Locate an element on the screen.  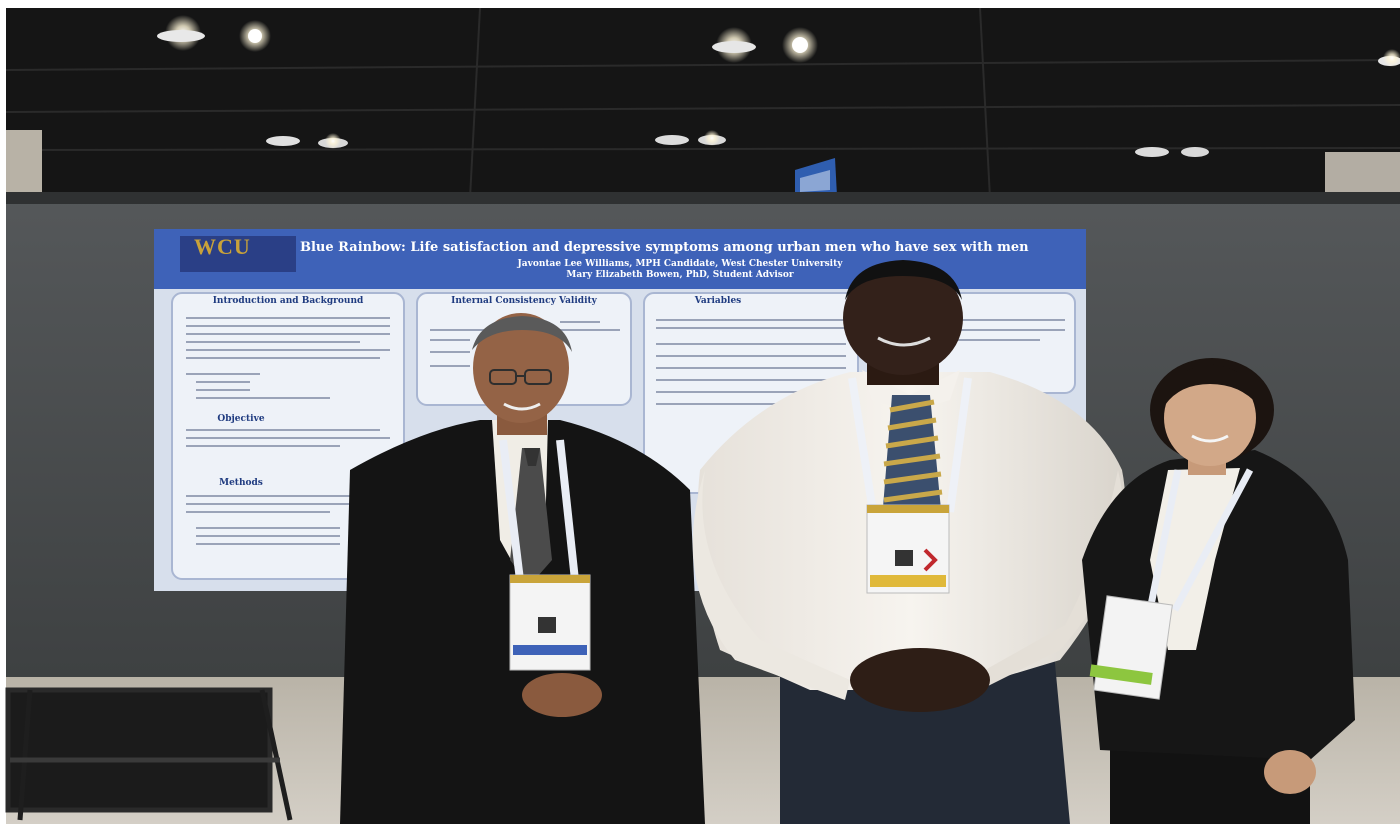
poster-heading-variables: Variables is located at coordinates (718, 301).